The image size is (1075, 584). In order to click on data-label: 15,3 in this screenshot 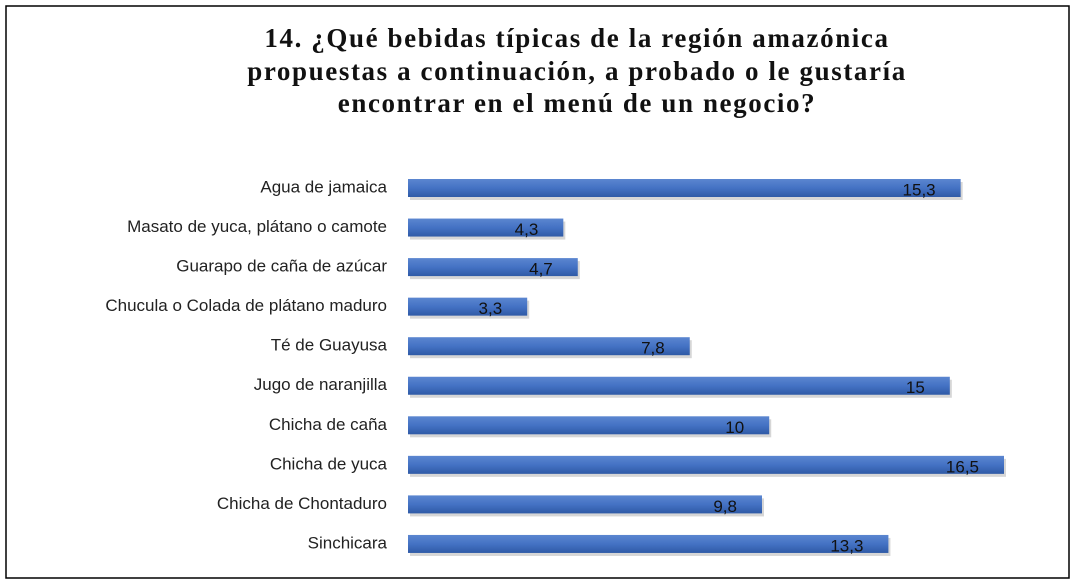, I will do `click(919, 189)`.